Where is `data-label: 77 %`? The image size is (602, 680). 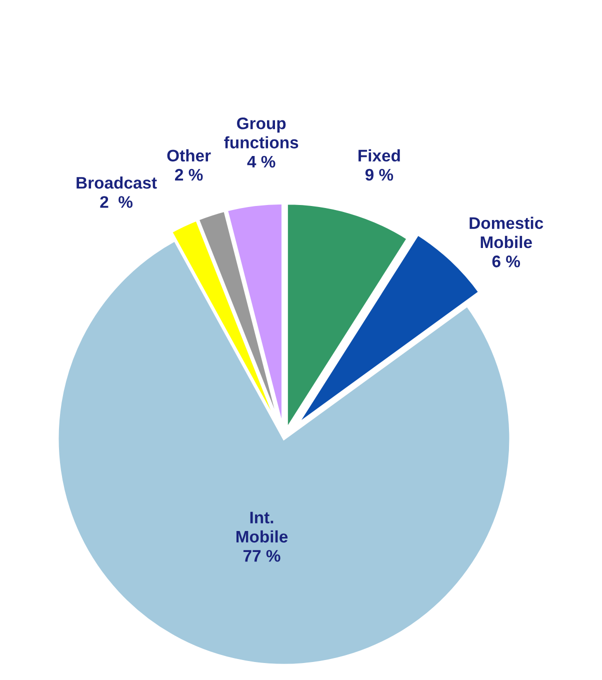 data-label: 77 % is located at coordinates (261, 556).